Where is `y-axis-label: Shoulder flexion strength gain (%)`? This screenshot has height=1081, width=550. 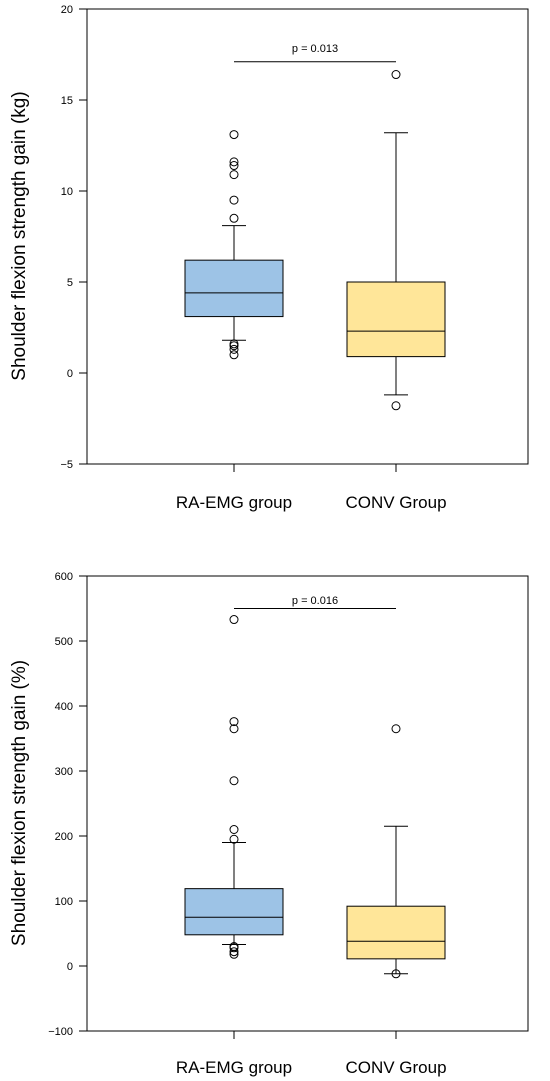
y-axis-label: Shoulder flexion strength gain (%) is located at coordinates (19, 803).